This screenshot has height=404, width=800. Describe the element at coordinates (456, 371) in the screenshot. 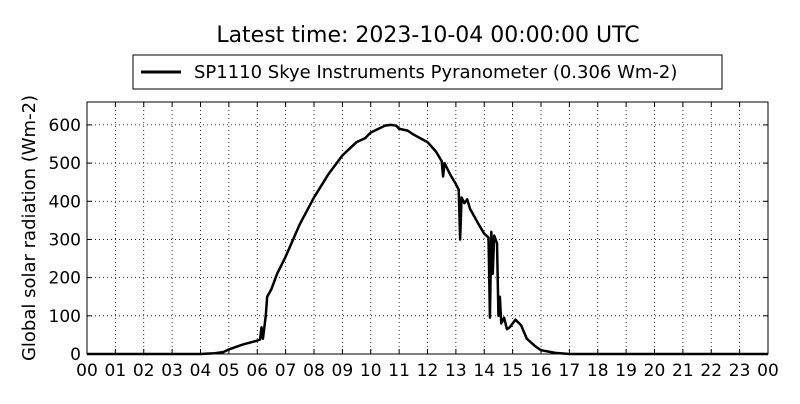

I see `x-tick-label: 13` at that location.